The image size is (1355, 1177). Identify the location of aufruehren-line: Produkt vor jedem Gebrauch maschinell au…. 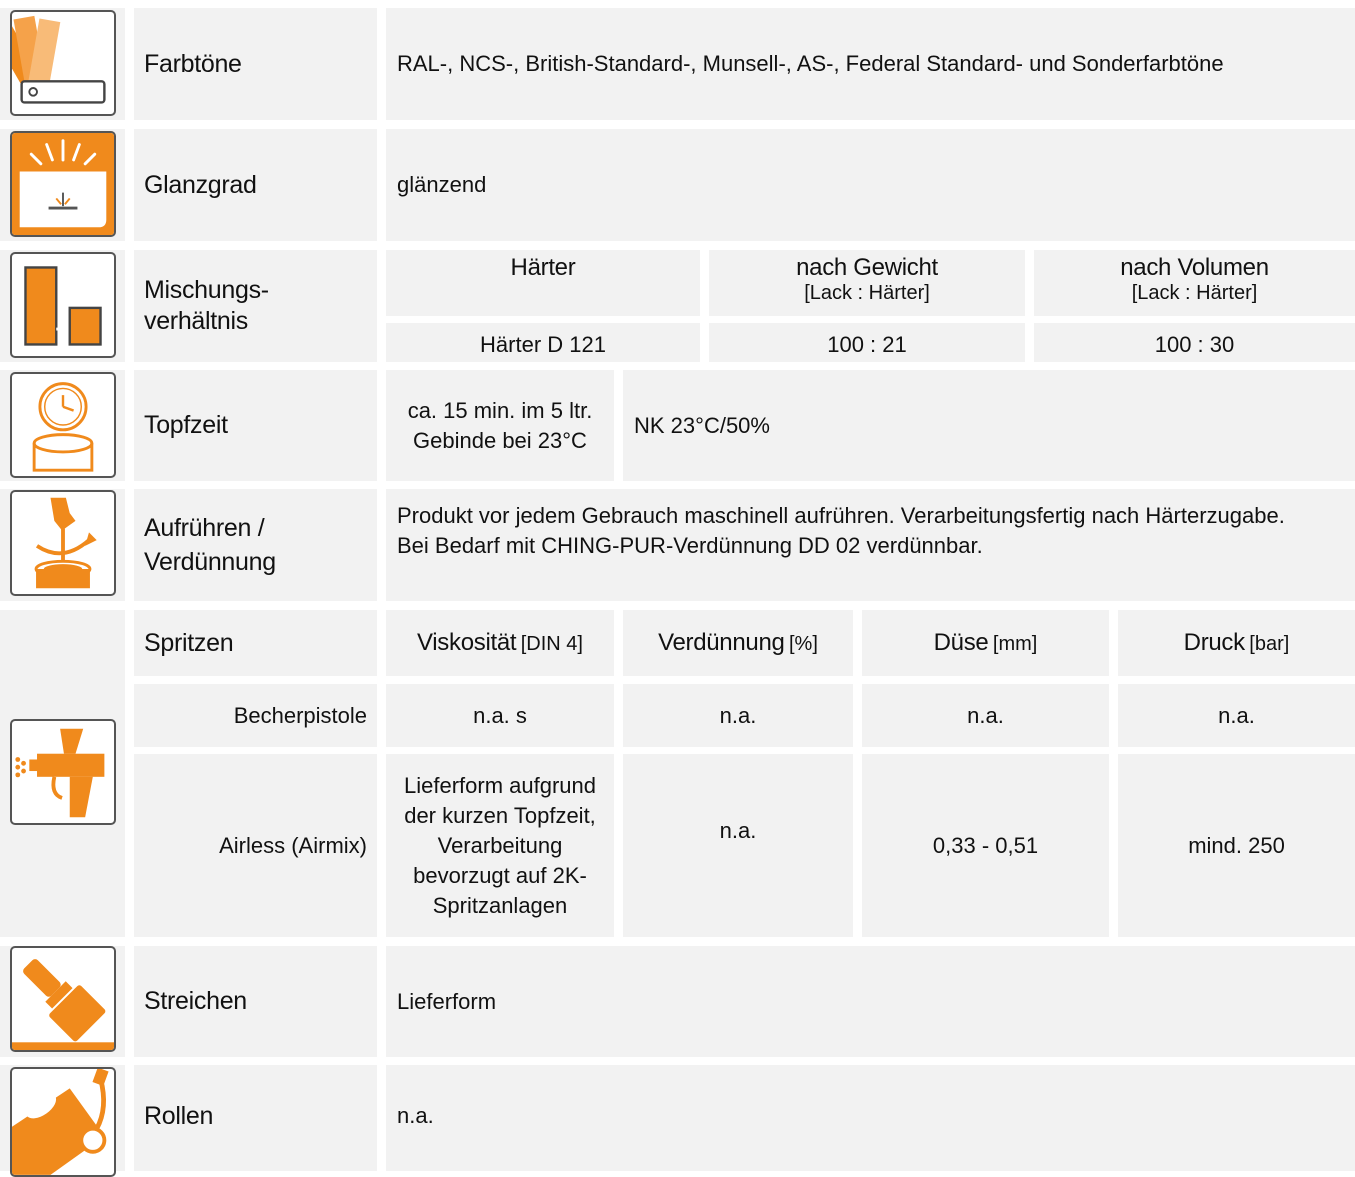
(841, 515).